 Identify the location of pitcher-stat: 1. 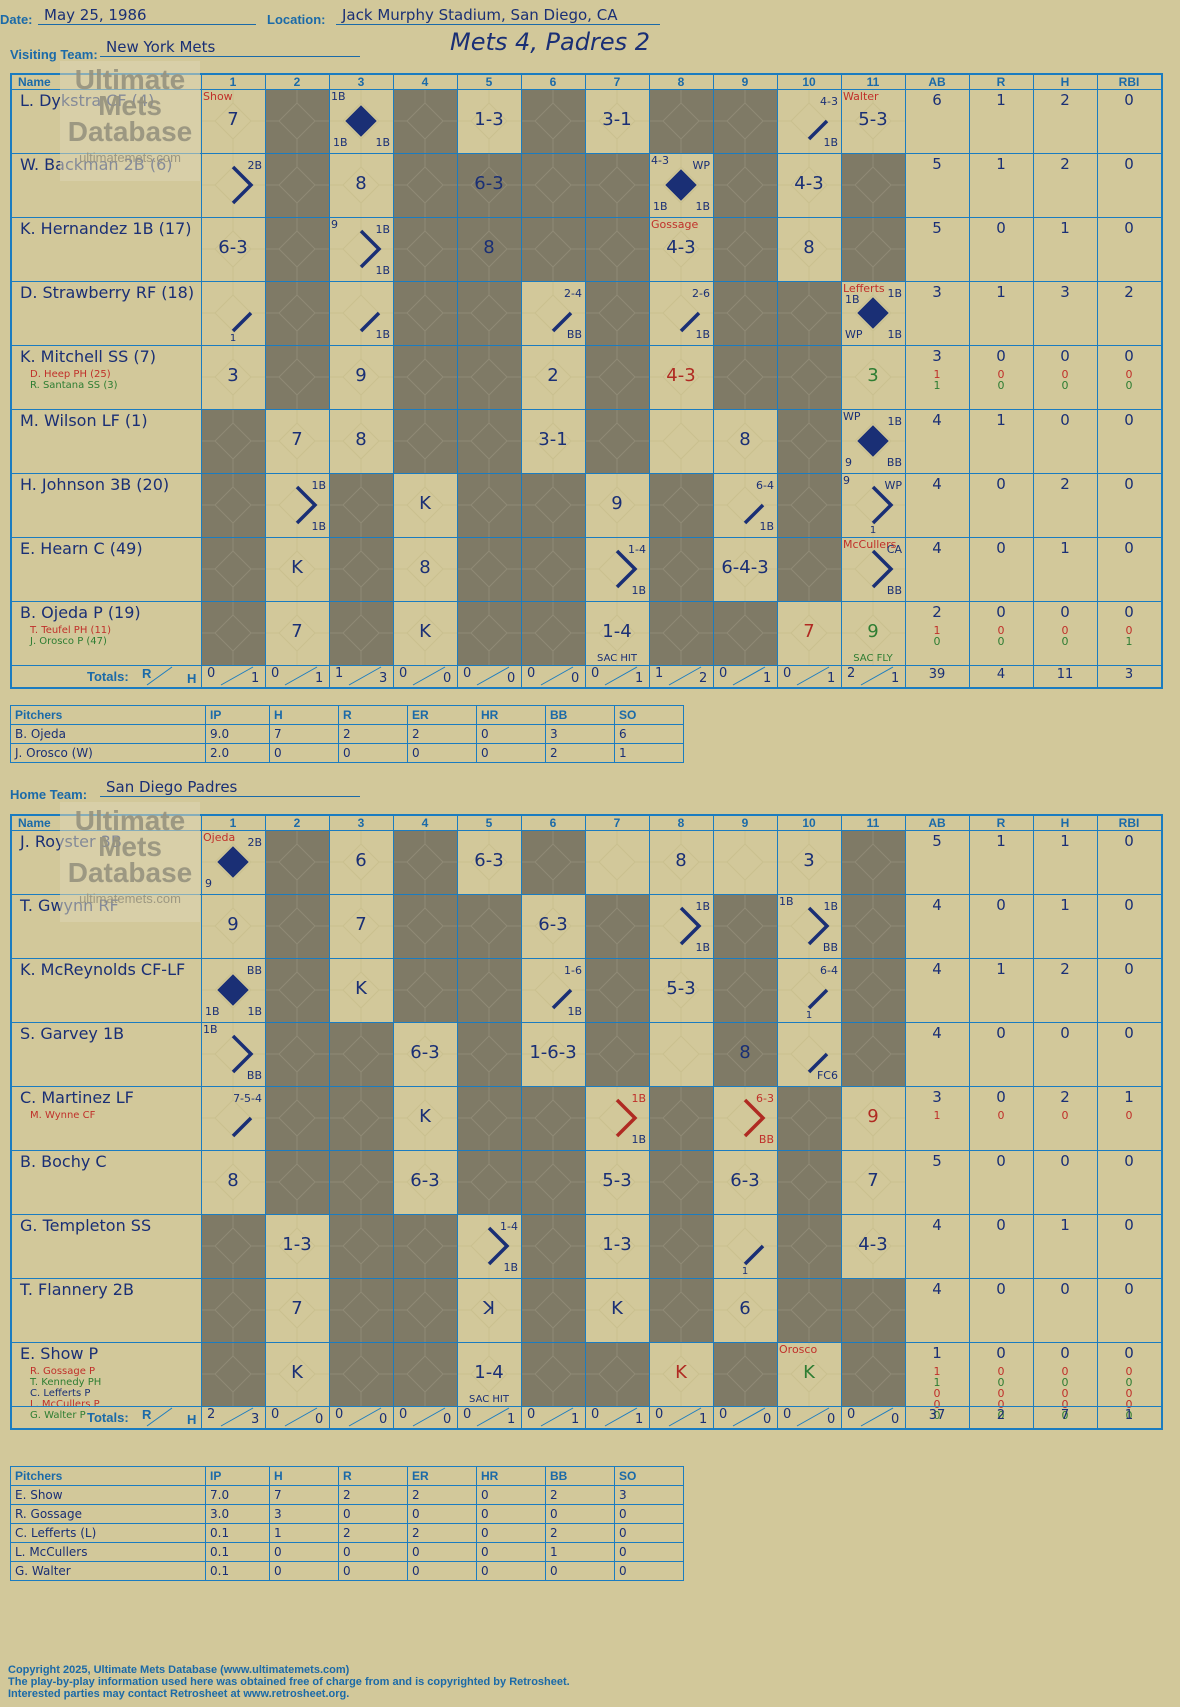
(580, 1552).